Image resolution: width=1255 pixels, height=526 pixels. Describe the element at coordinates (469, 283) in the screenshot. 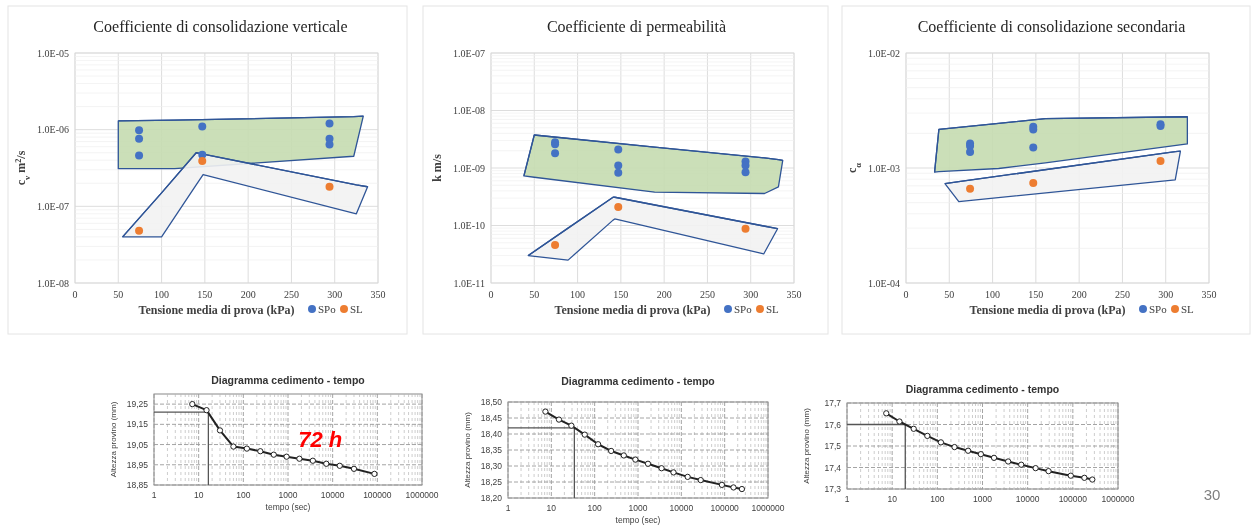

I see `y-tick-label: 1.0E-11` at that location.